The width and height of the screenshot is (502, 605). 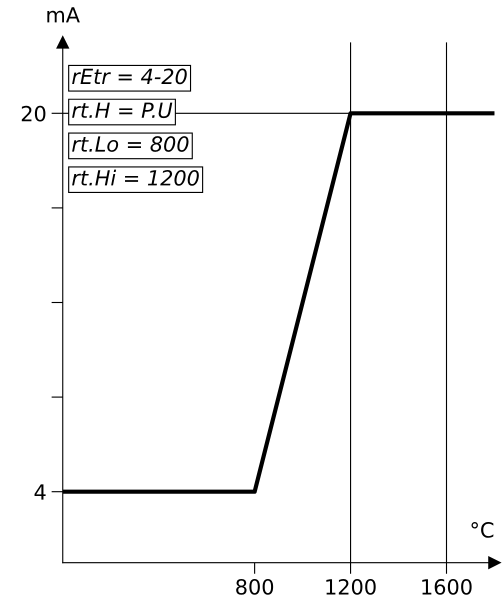 What do you see at coordinates (255, 586) in the screenshot?
I see `x-tick-label: 800` at bounding box center [255, 586].